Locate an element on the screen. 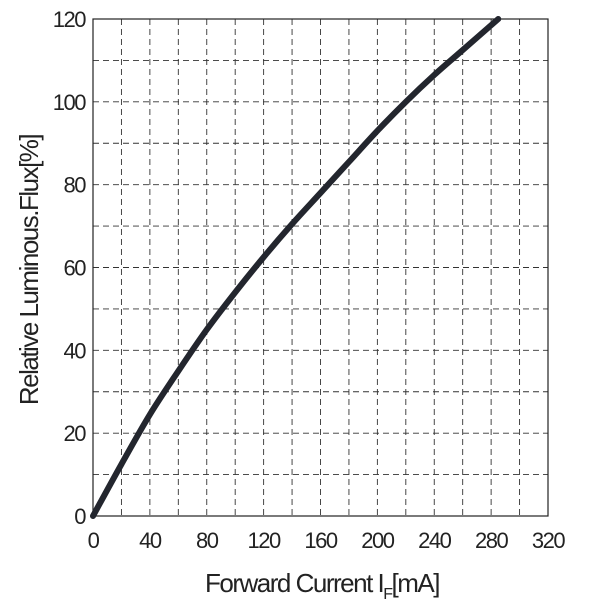 This screenshot has width=589, height=607. y-tick-label: 60 is located at coordinates (75, 268).